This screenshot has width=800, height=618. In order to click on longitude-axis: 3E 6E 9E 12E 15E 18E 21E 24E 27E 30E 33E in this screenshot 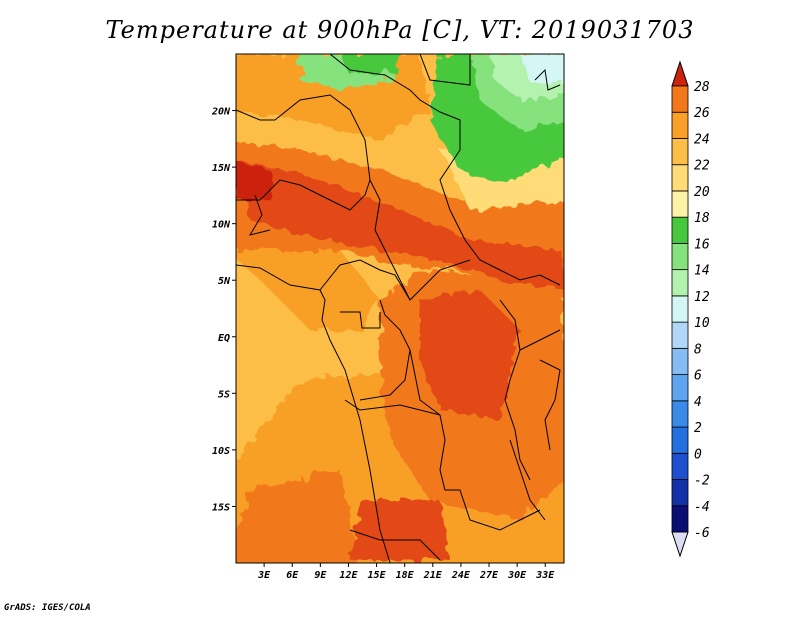, I will do `click(406, 572)`.